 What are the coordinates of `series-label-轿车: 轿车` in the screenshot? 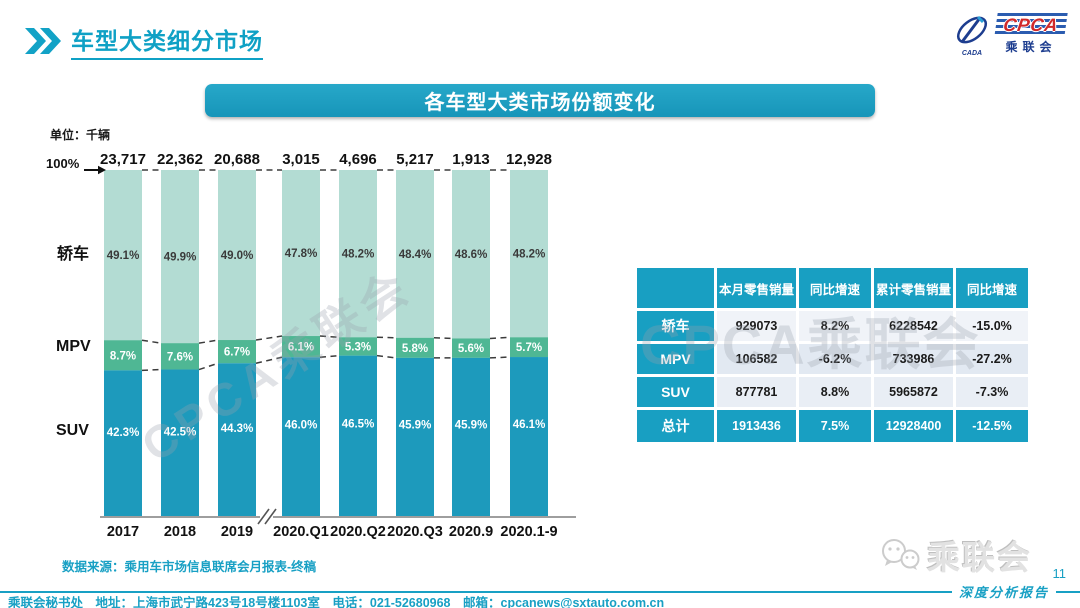 It's located at (73, 254).